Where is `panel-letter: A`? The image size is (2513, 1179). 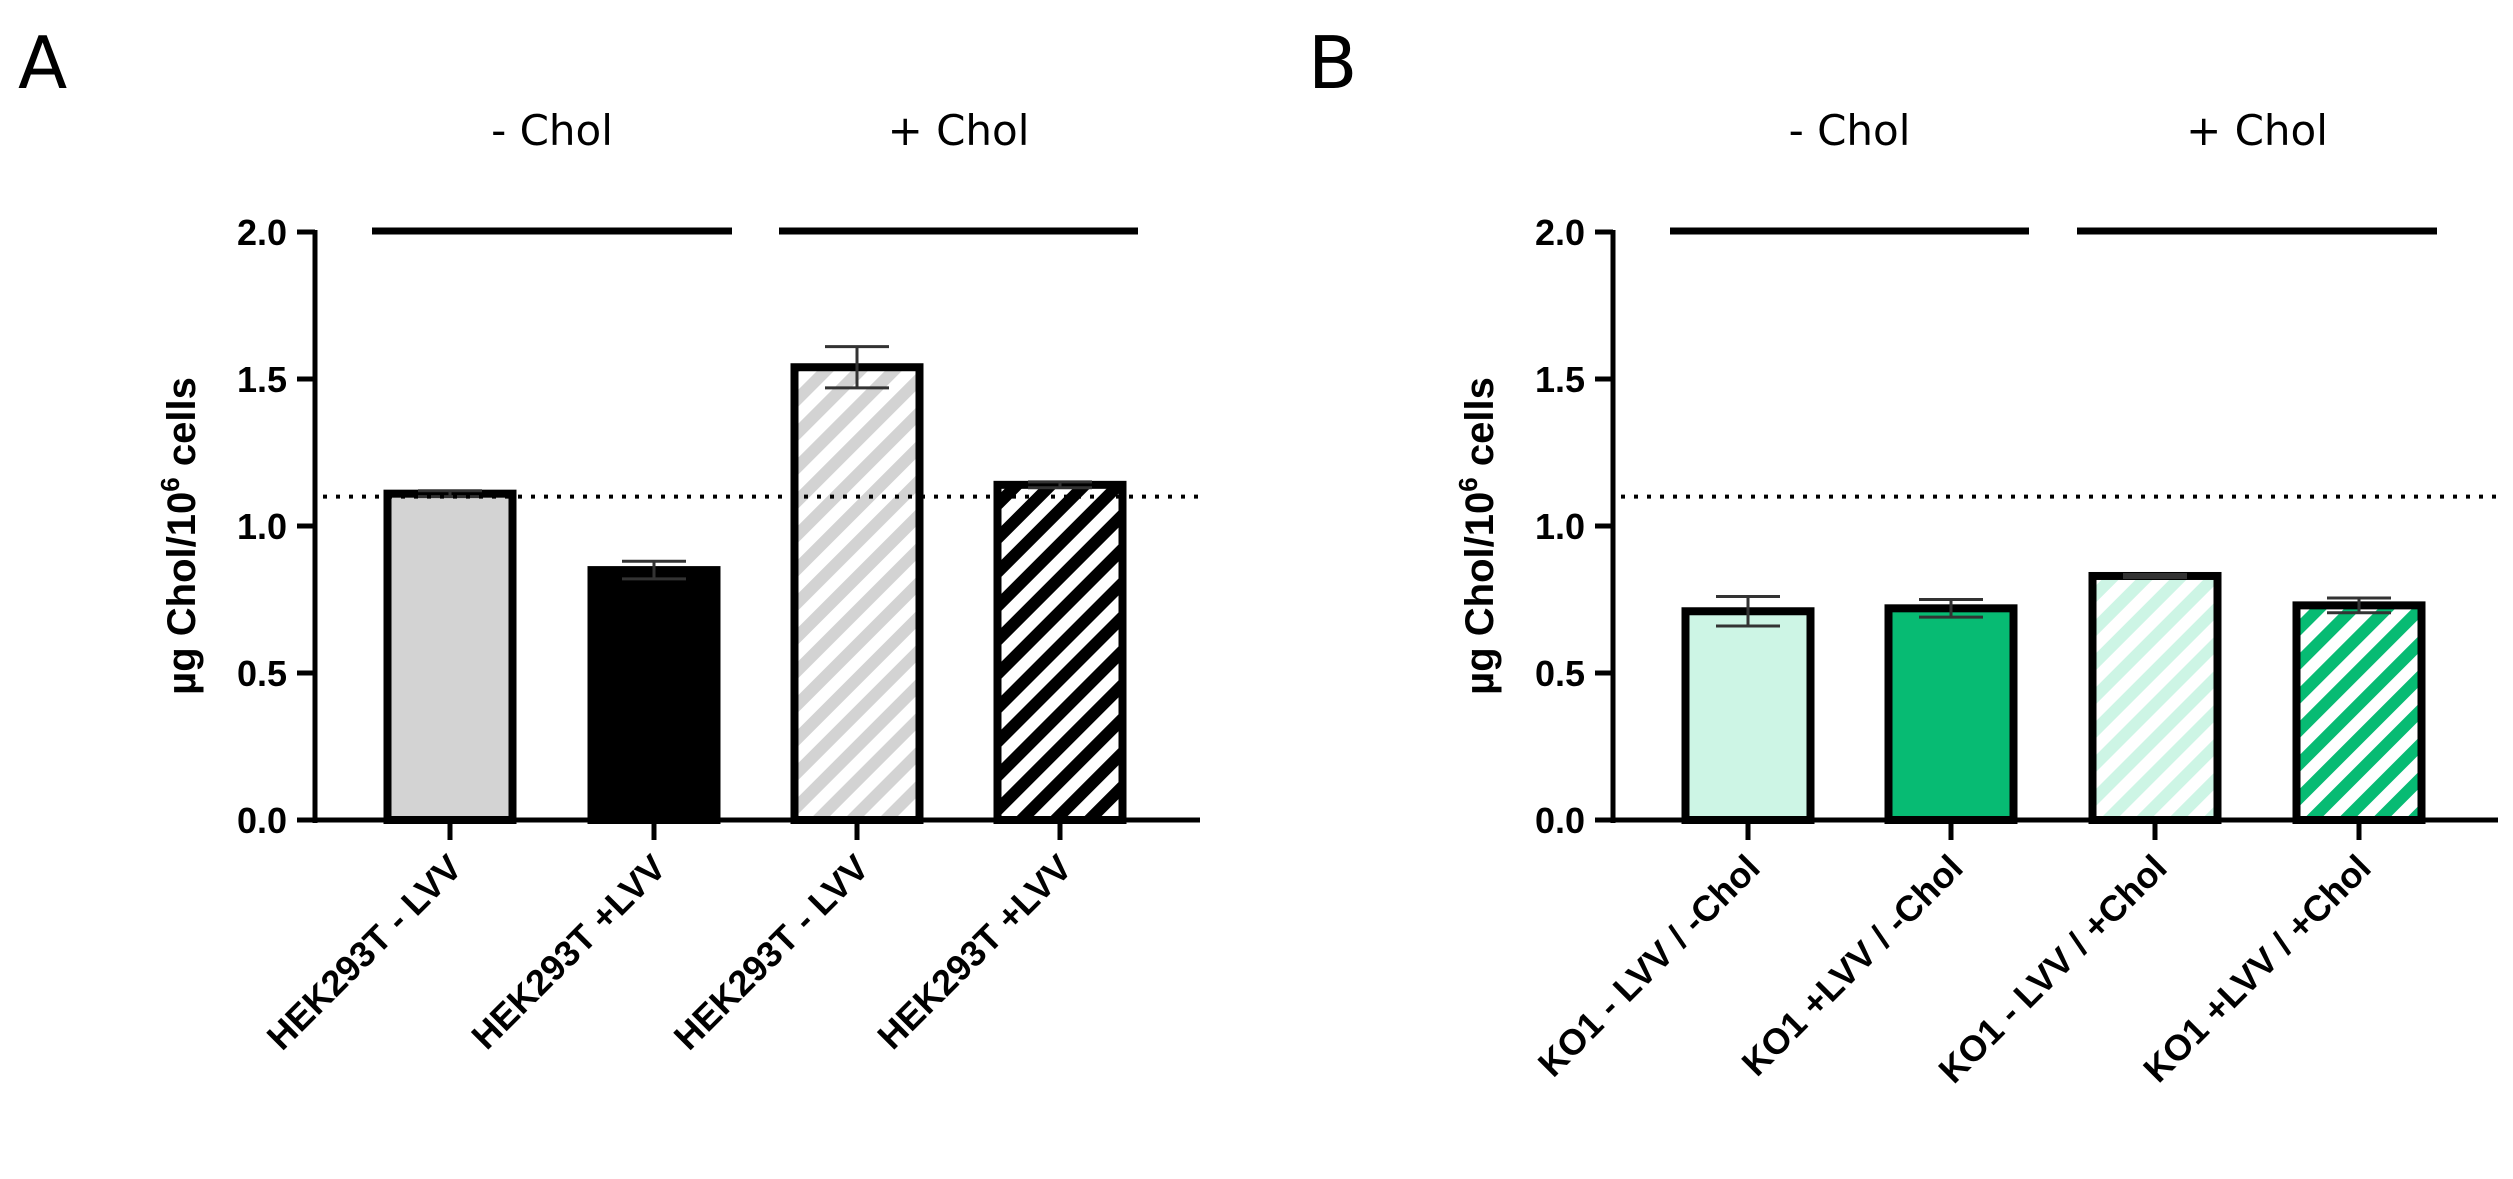
panel-letter: A is located at coordinates (42, 63).